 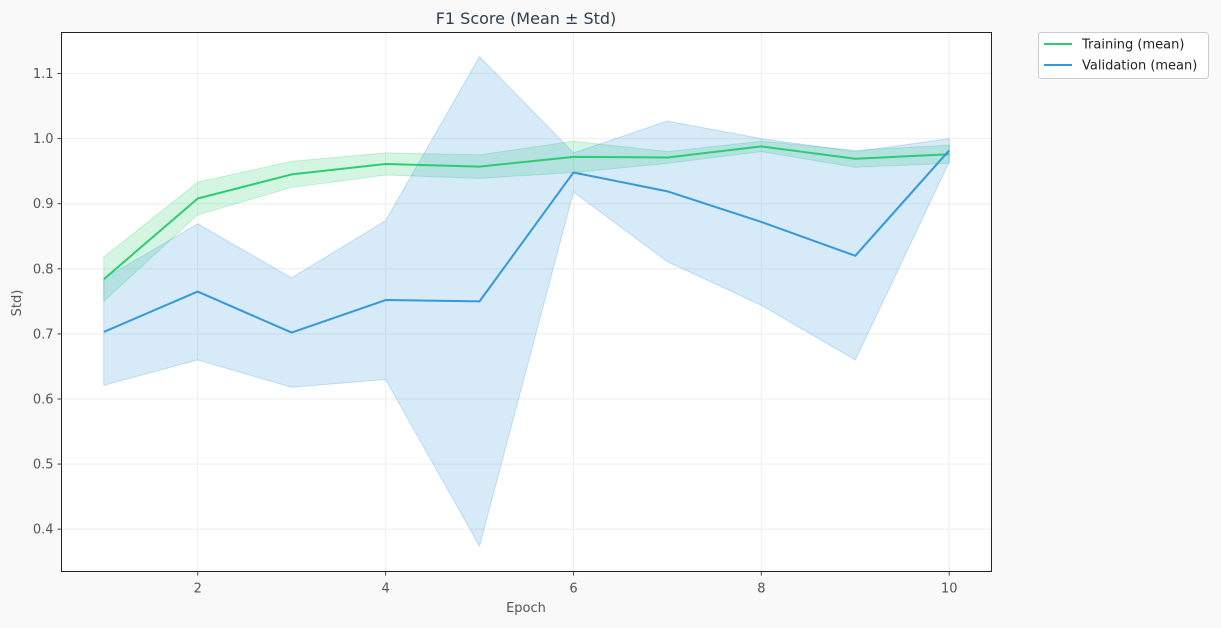 I want to click on legend: Training (mean) Validation (mean), so click(x=1123, y=55).